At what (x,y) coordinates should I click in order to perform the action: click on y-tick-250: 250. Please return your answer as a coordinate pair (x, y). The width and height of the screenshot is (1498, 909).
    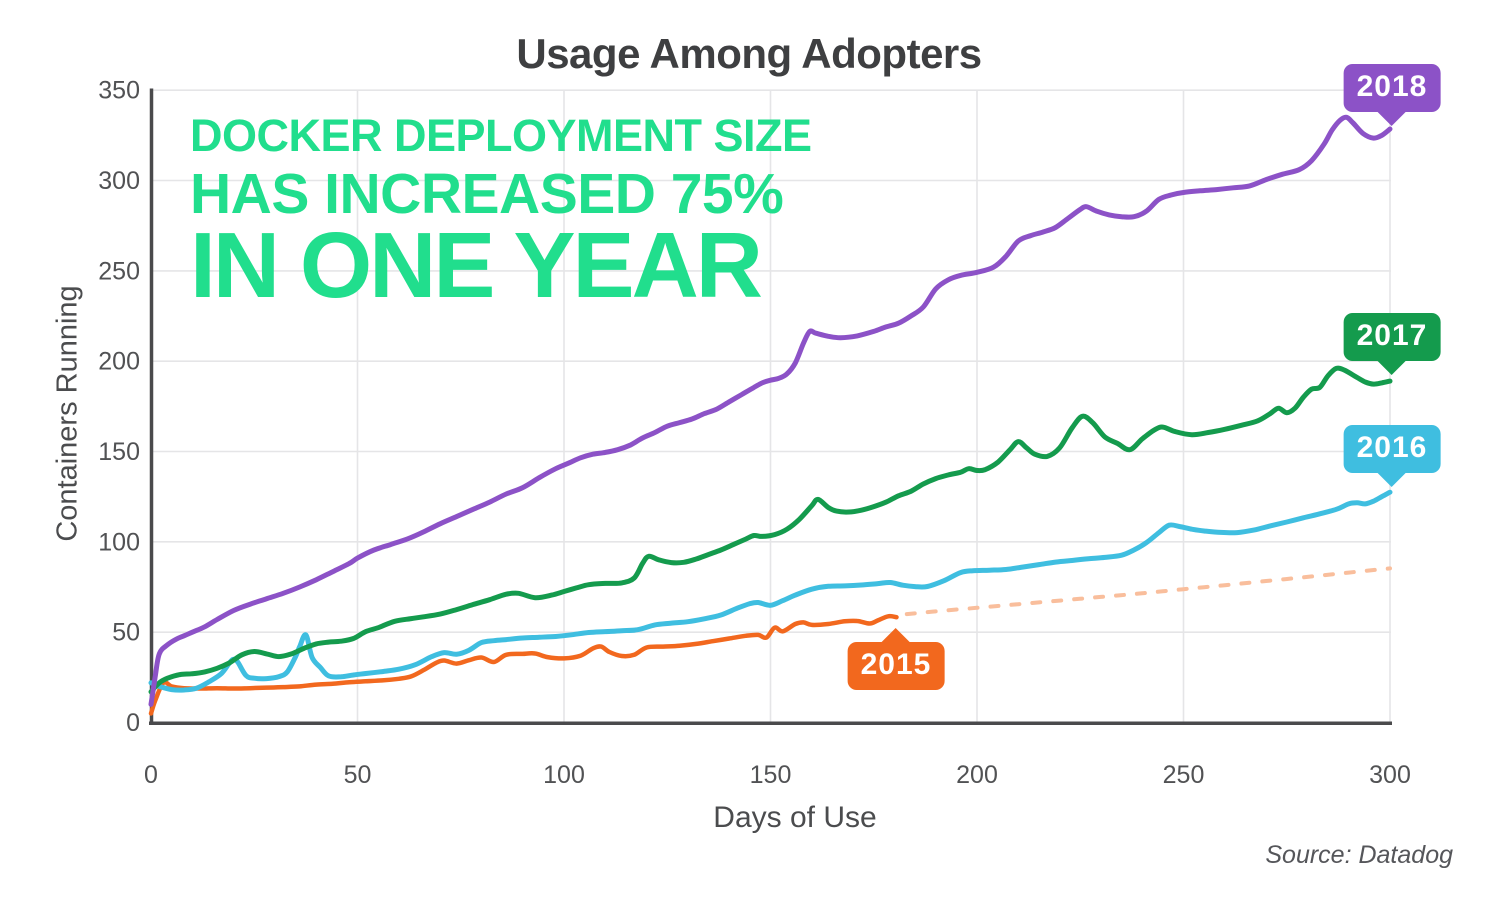
    Looking at the image, I should click on (119, 271).